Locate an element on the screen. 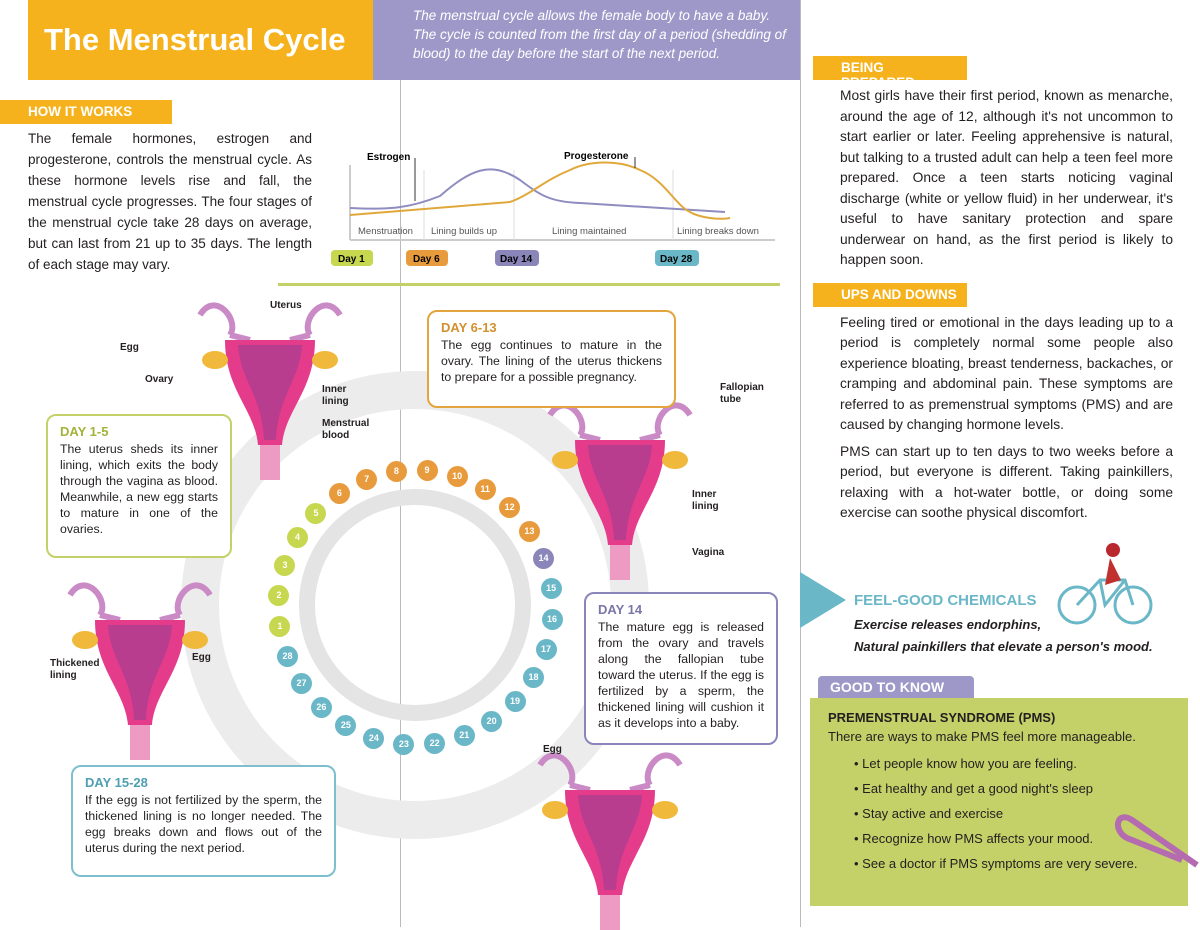 This screenshot has width=1200, height=930. pms-tip: • Stay active and exercise is located at coordinates (929, 813).